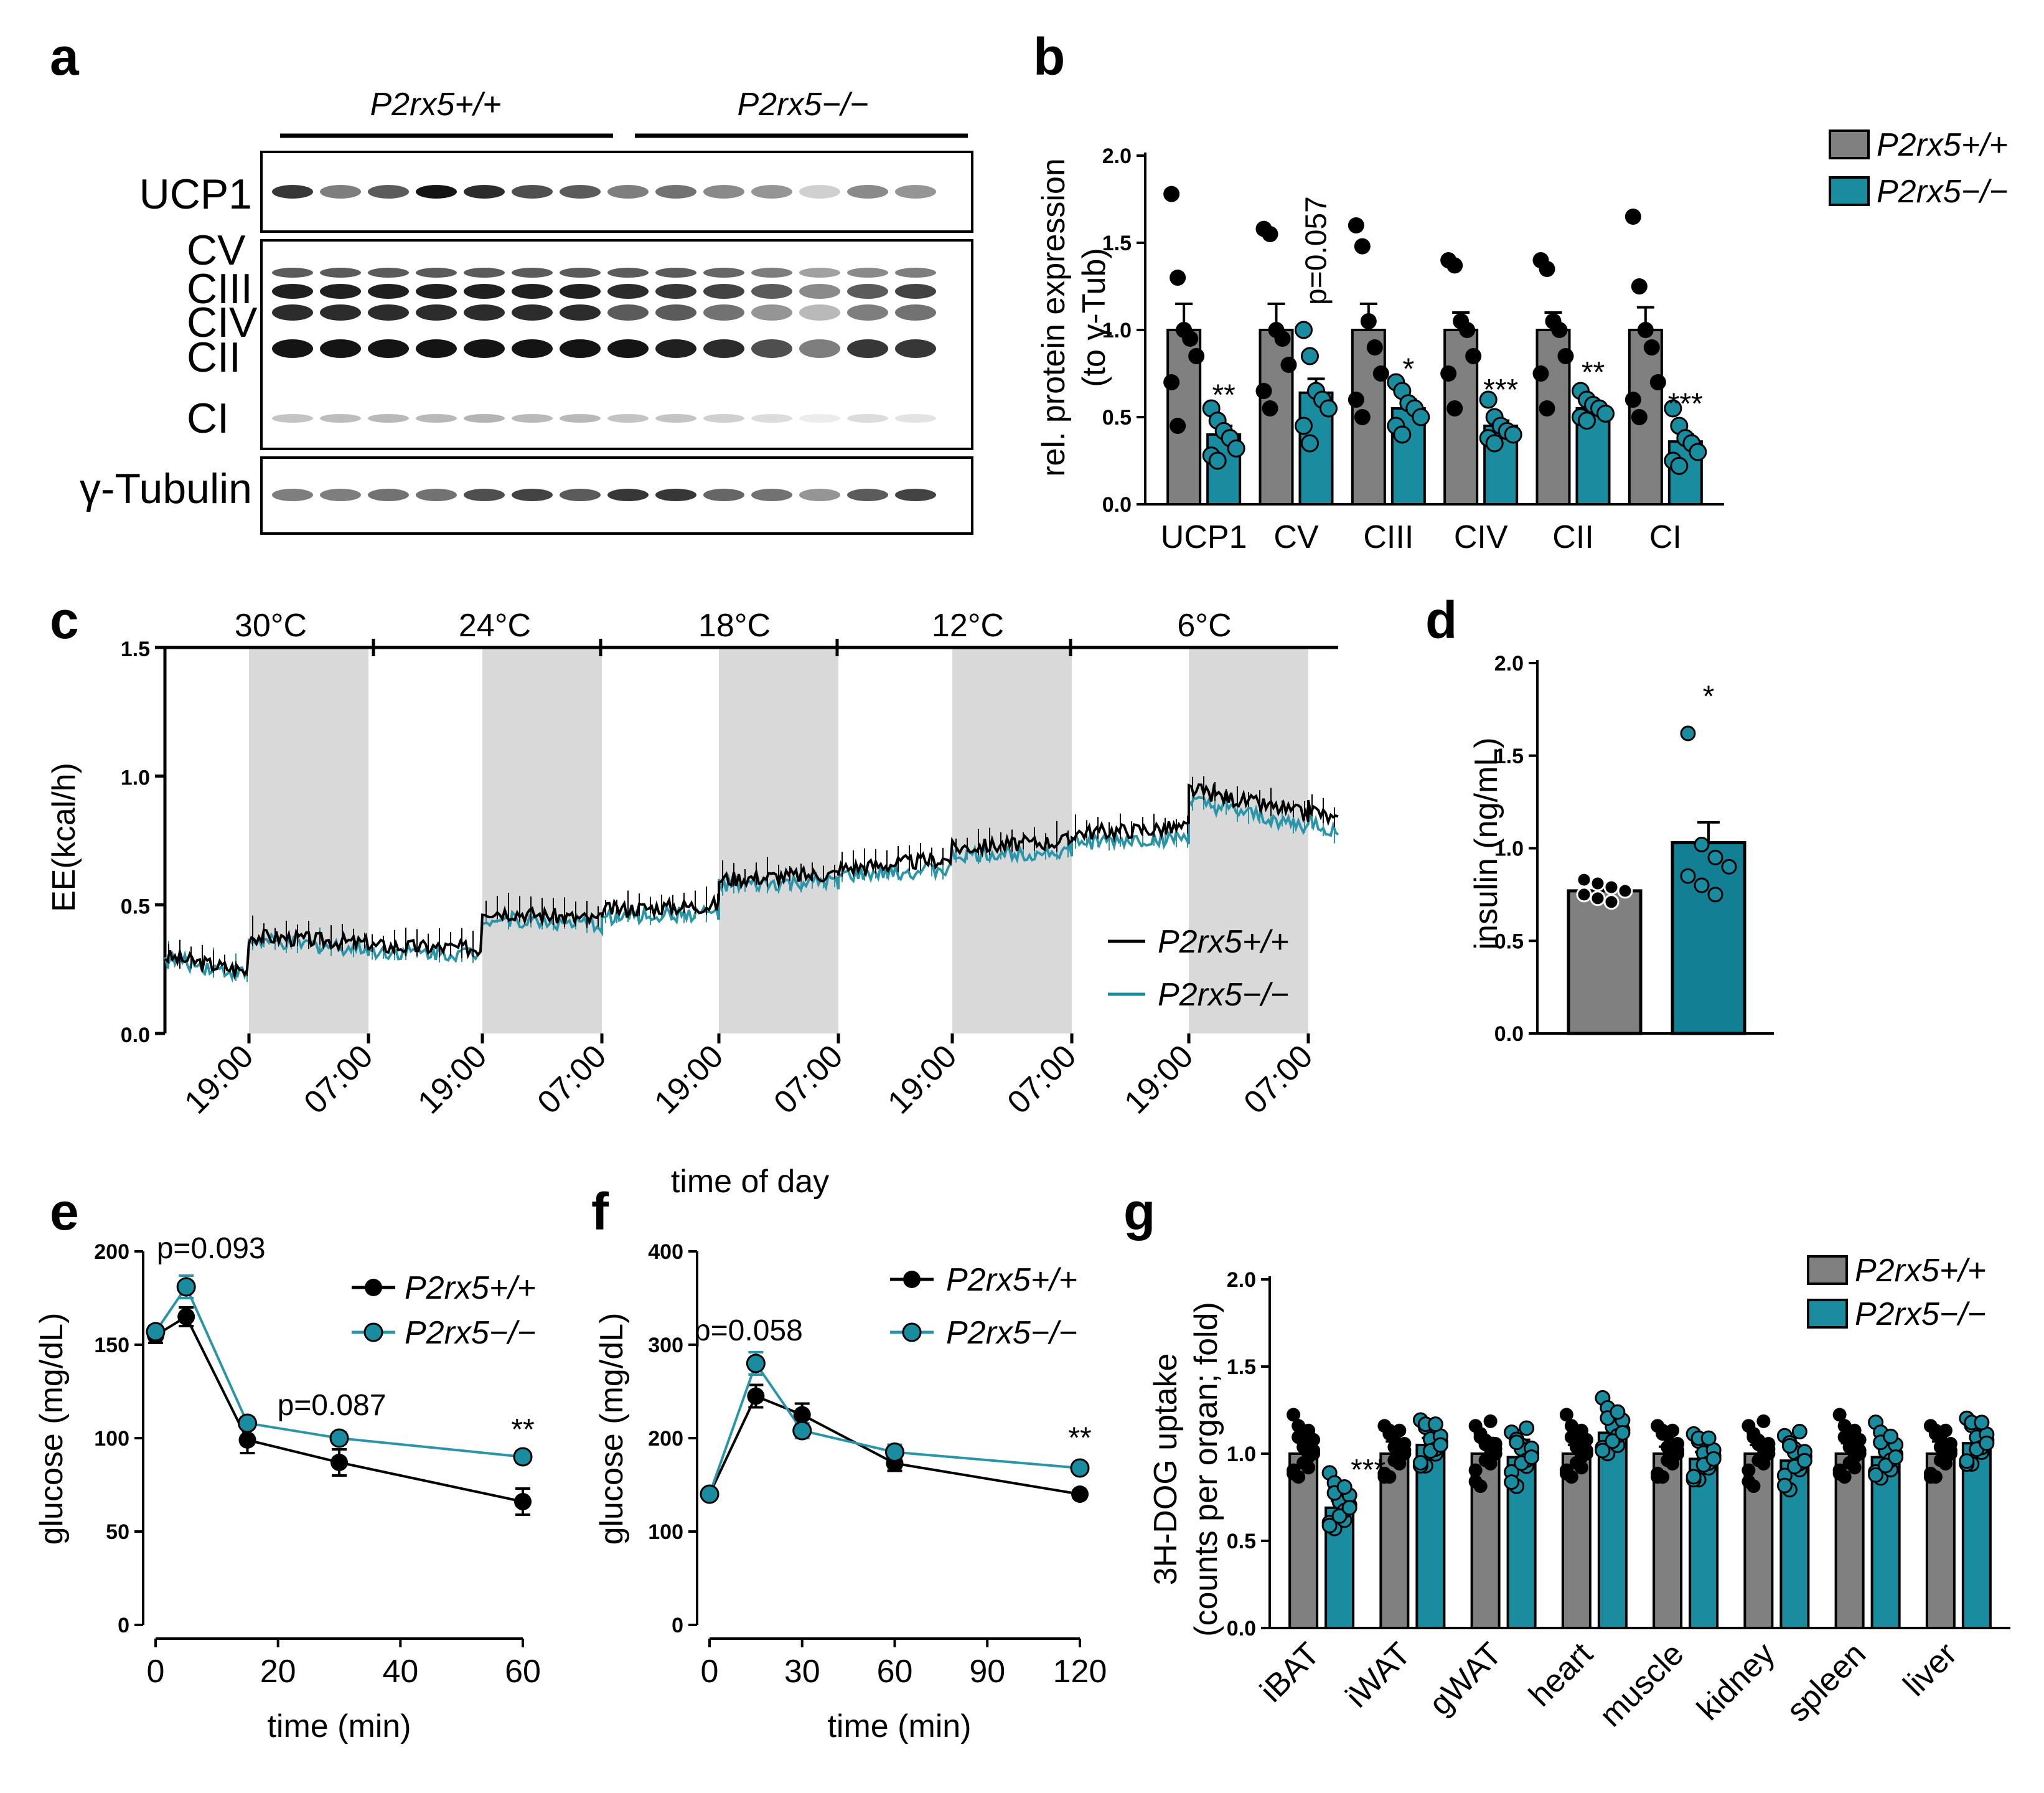 The image size is (2044, 1793). What do you see at coordinates (1094, 317) in the screenshot?
I see `b-ylabel-2: (to γ-Tub)` at bounding box center [1094, 317].